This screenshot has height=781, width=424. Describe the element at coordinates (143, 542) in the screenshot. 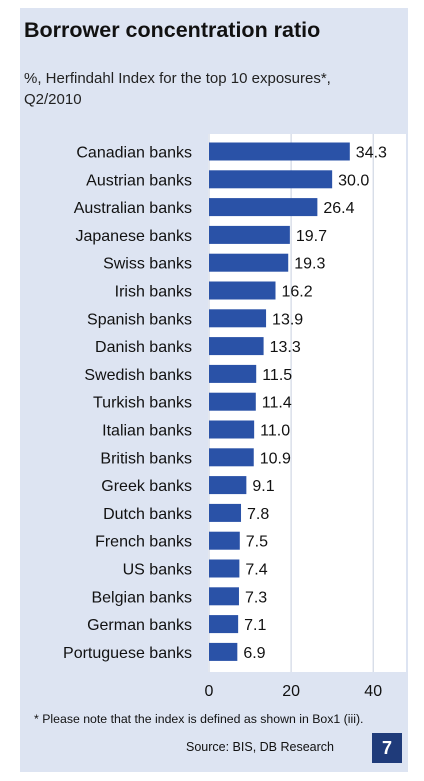

I see `category-label: French banks` at that location.